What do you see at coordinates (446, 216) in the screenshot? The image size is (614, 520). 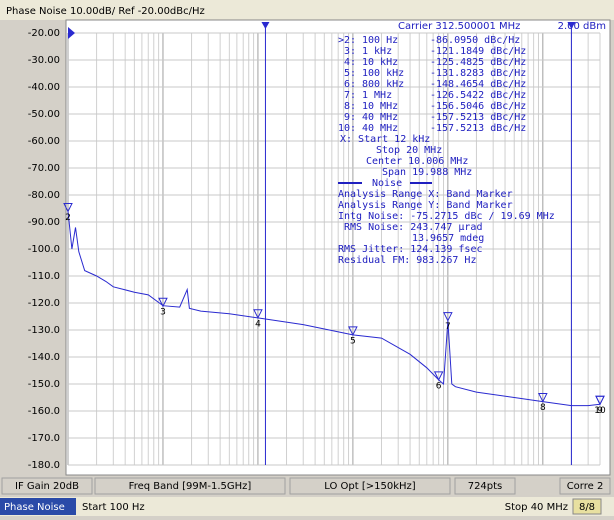 I see `info-line: Intg Noise: -75.2715 dBc / 19.69 MHz` at bounding box center [446, 216].